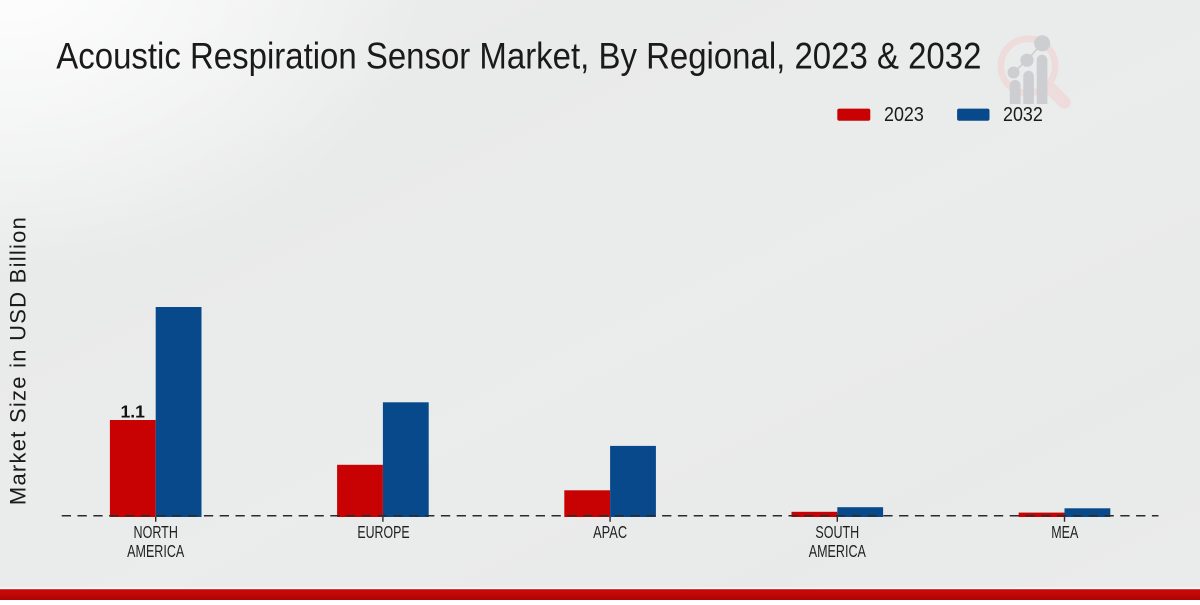 The width and height of the screenshot is (1200, 605). Describe the element at coordinates (1023, 115) in the screenshot. I see `svg-text: 2032` at that location.